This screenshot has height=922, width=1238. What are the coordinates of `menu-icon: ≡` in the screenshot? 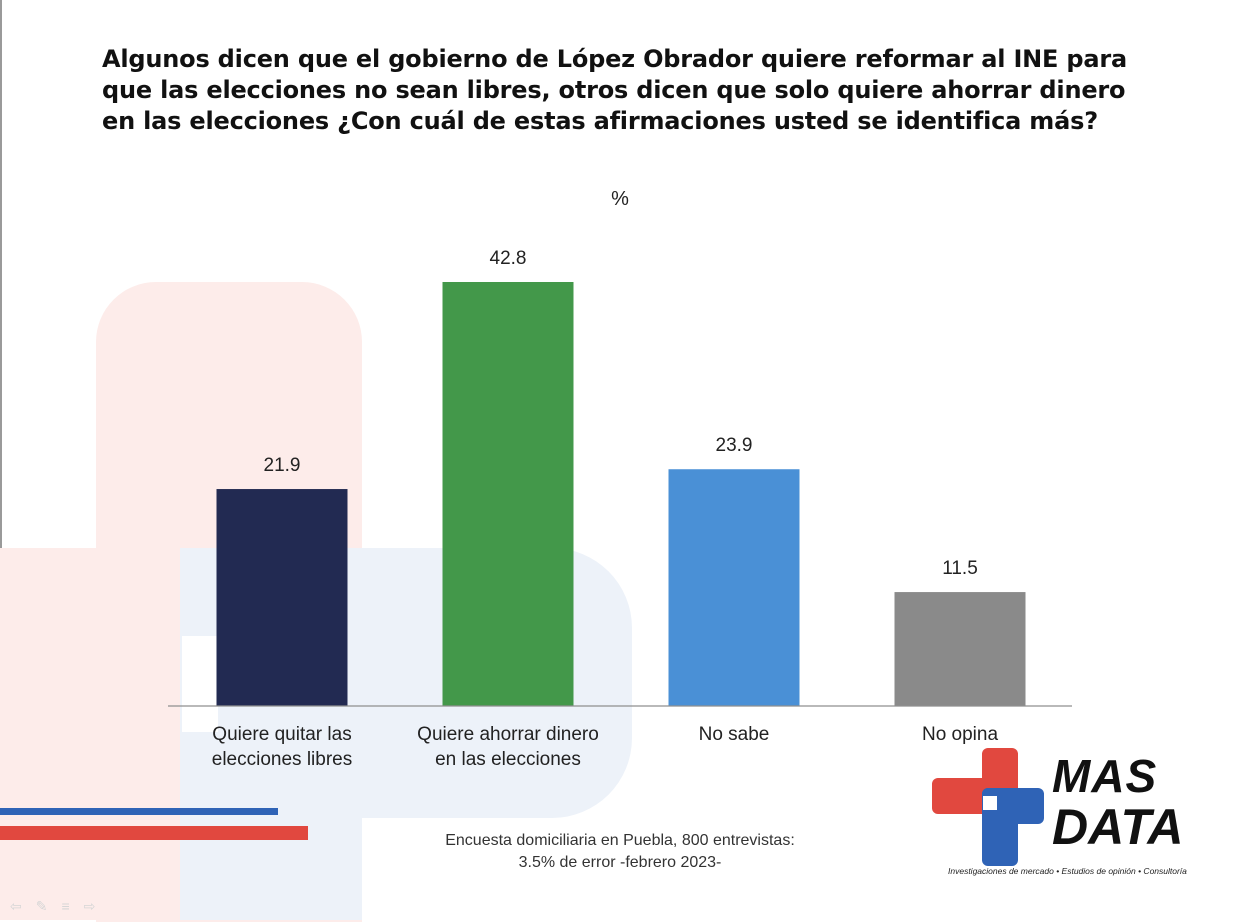 It's located at (65, 906).